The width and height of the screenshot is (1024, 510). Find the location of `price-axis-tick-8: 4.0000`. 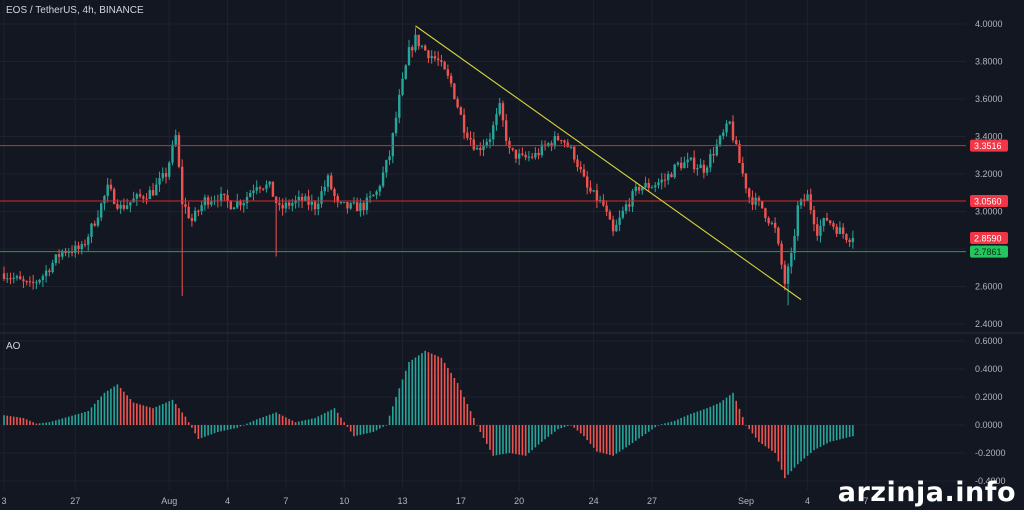

price-axis-tick-8: 4.0000 is located at coordinates (989, 24).